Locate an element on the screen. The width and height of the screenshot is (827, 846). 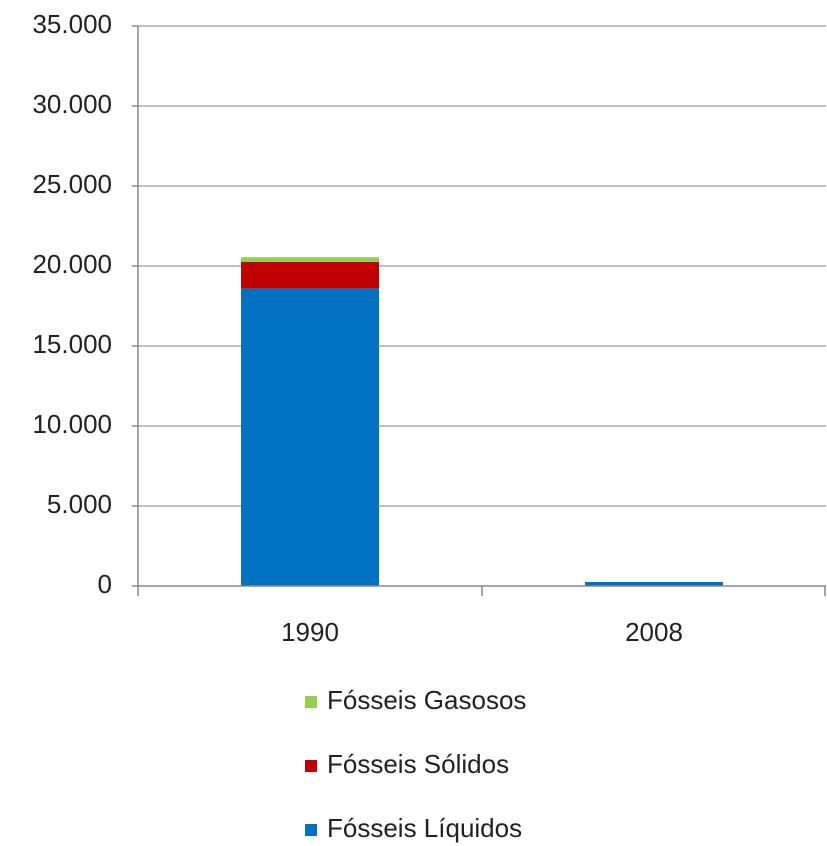
x-tick-label: 1990 is located at coordinates (310, 632).